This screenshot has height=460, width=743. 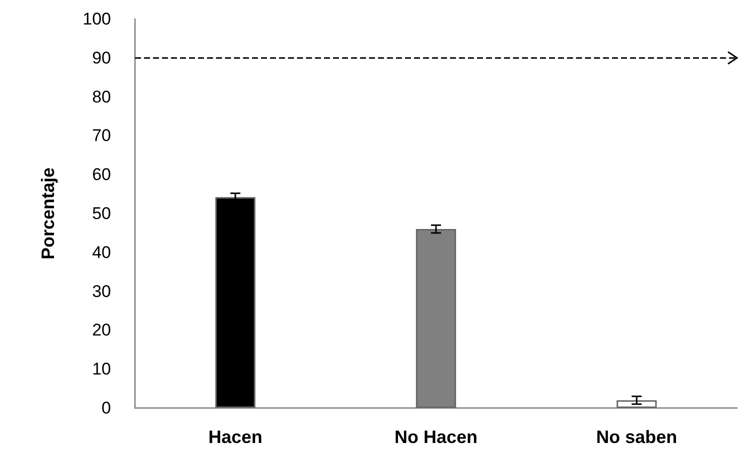 I want to click on y-tick-label: 100, so click(x=96, y=19).